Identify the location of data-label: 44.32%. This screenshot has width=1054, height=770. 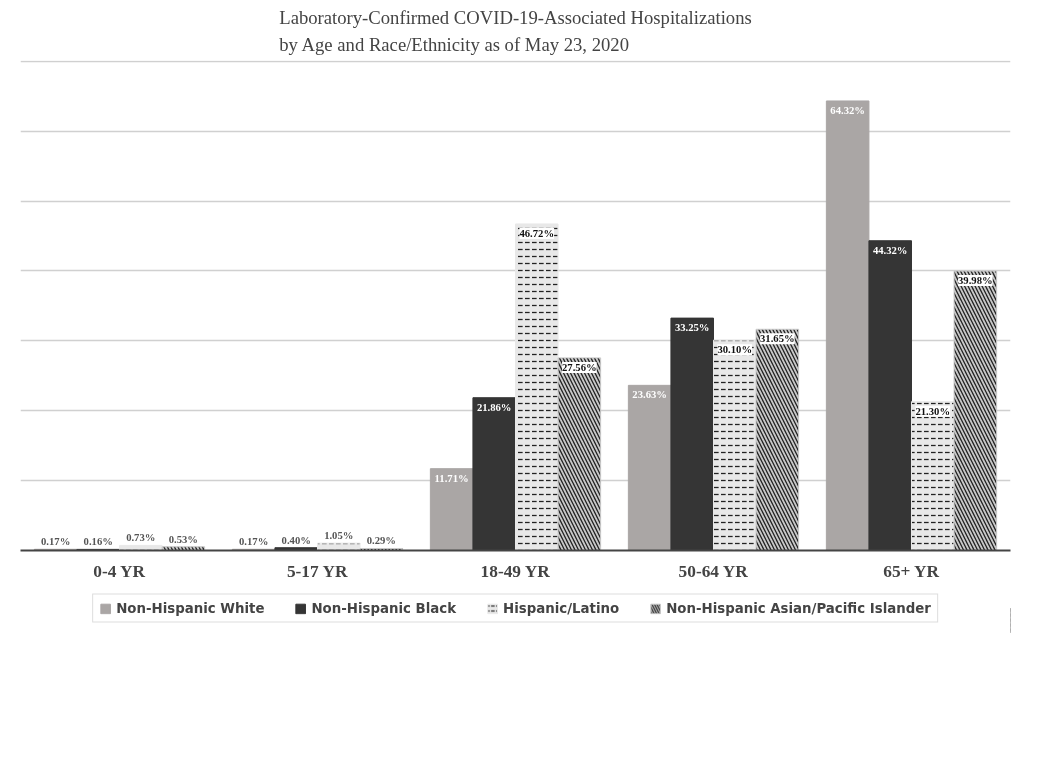
(890, 250).